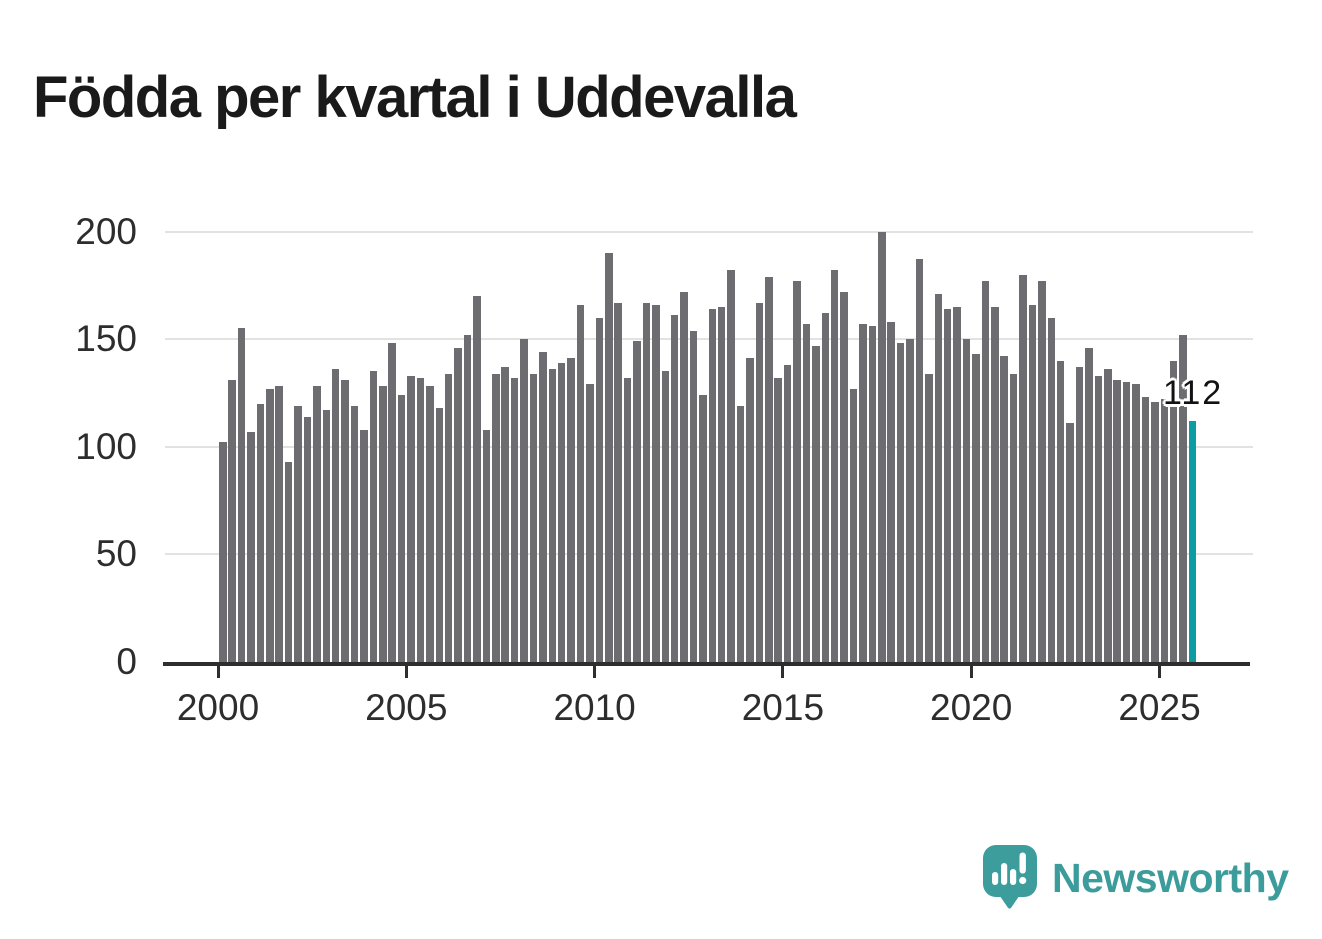 The height and width of the screenshot is (939, 1322). What do you see at coordinates (646, 482) in the screenshot?
I see `bar-2011Q2` at bounding box center [646, 482].